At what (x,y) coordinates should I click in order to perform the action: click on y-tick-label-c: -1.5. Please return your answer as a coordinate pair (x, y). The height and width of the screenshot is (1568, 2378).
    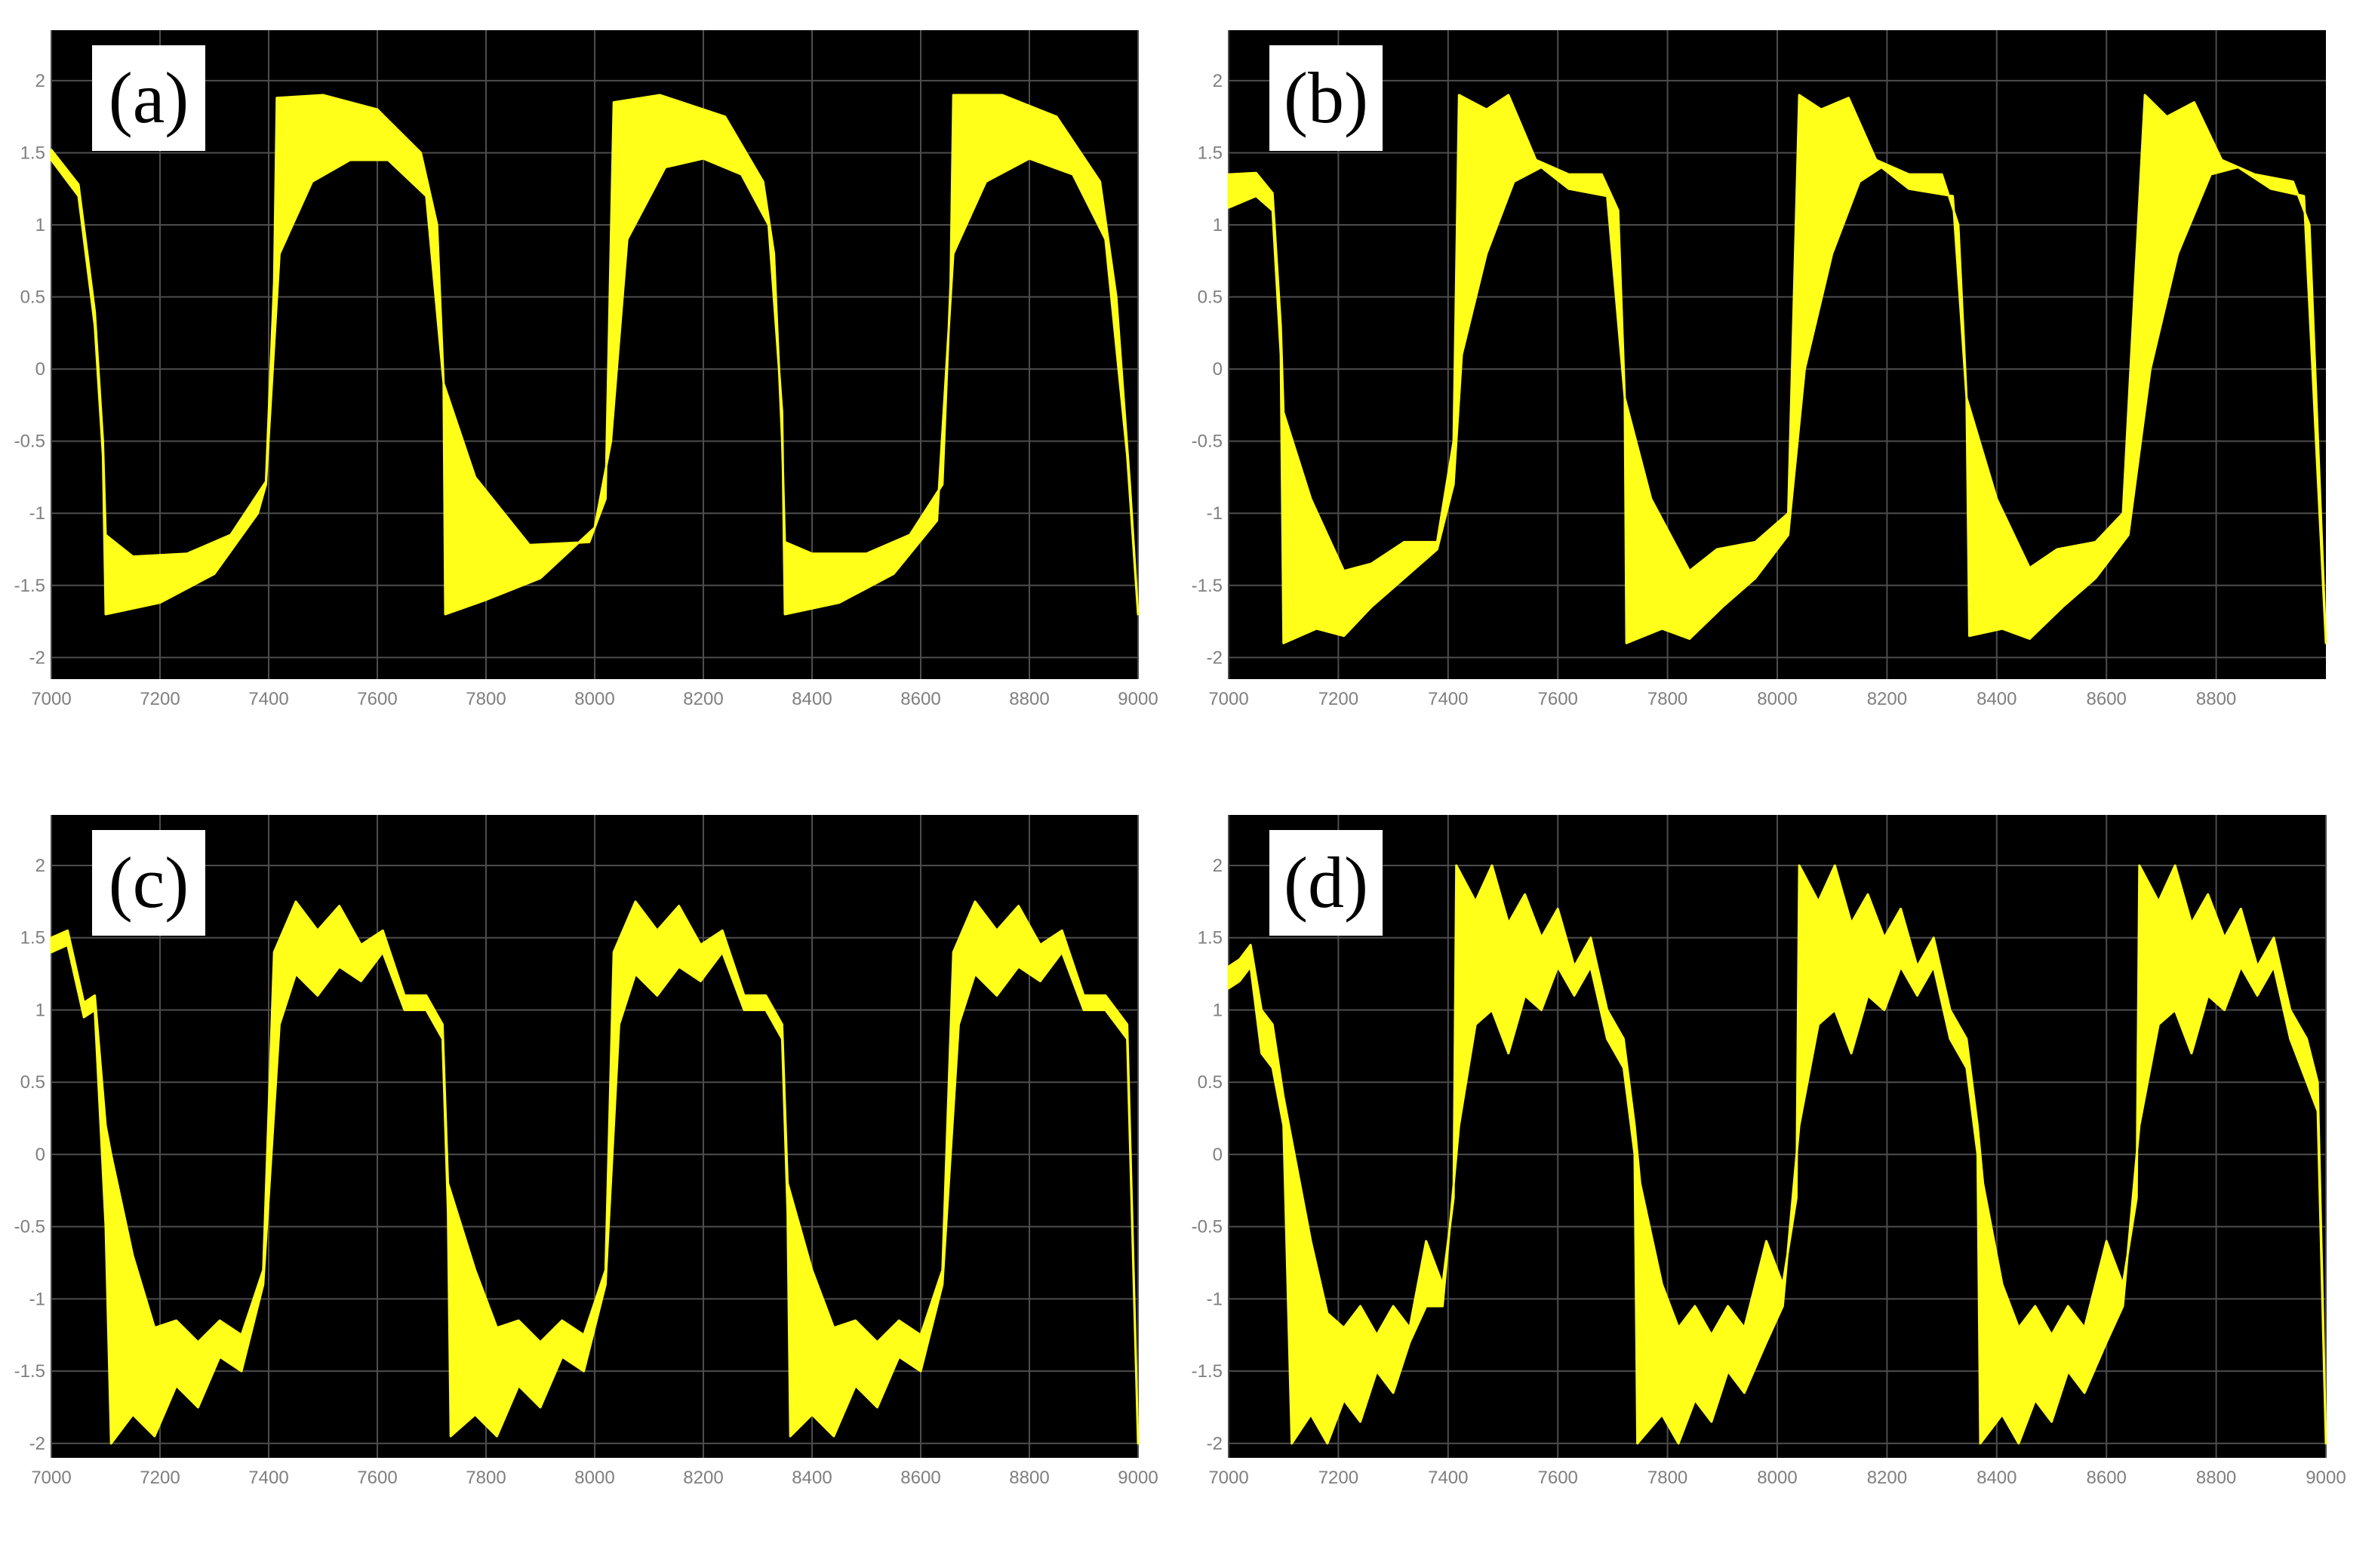
    Looking at the image, I should click on (29, 1371).